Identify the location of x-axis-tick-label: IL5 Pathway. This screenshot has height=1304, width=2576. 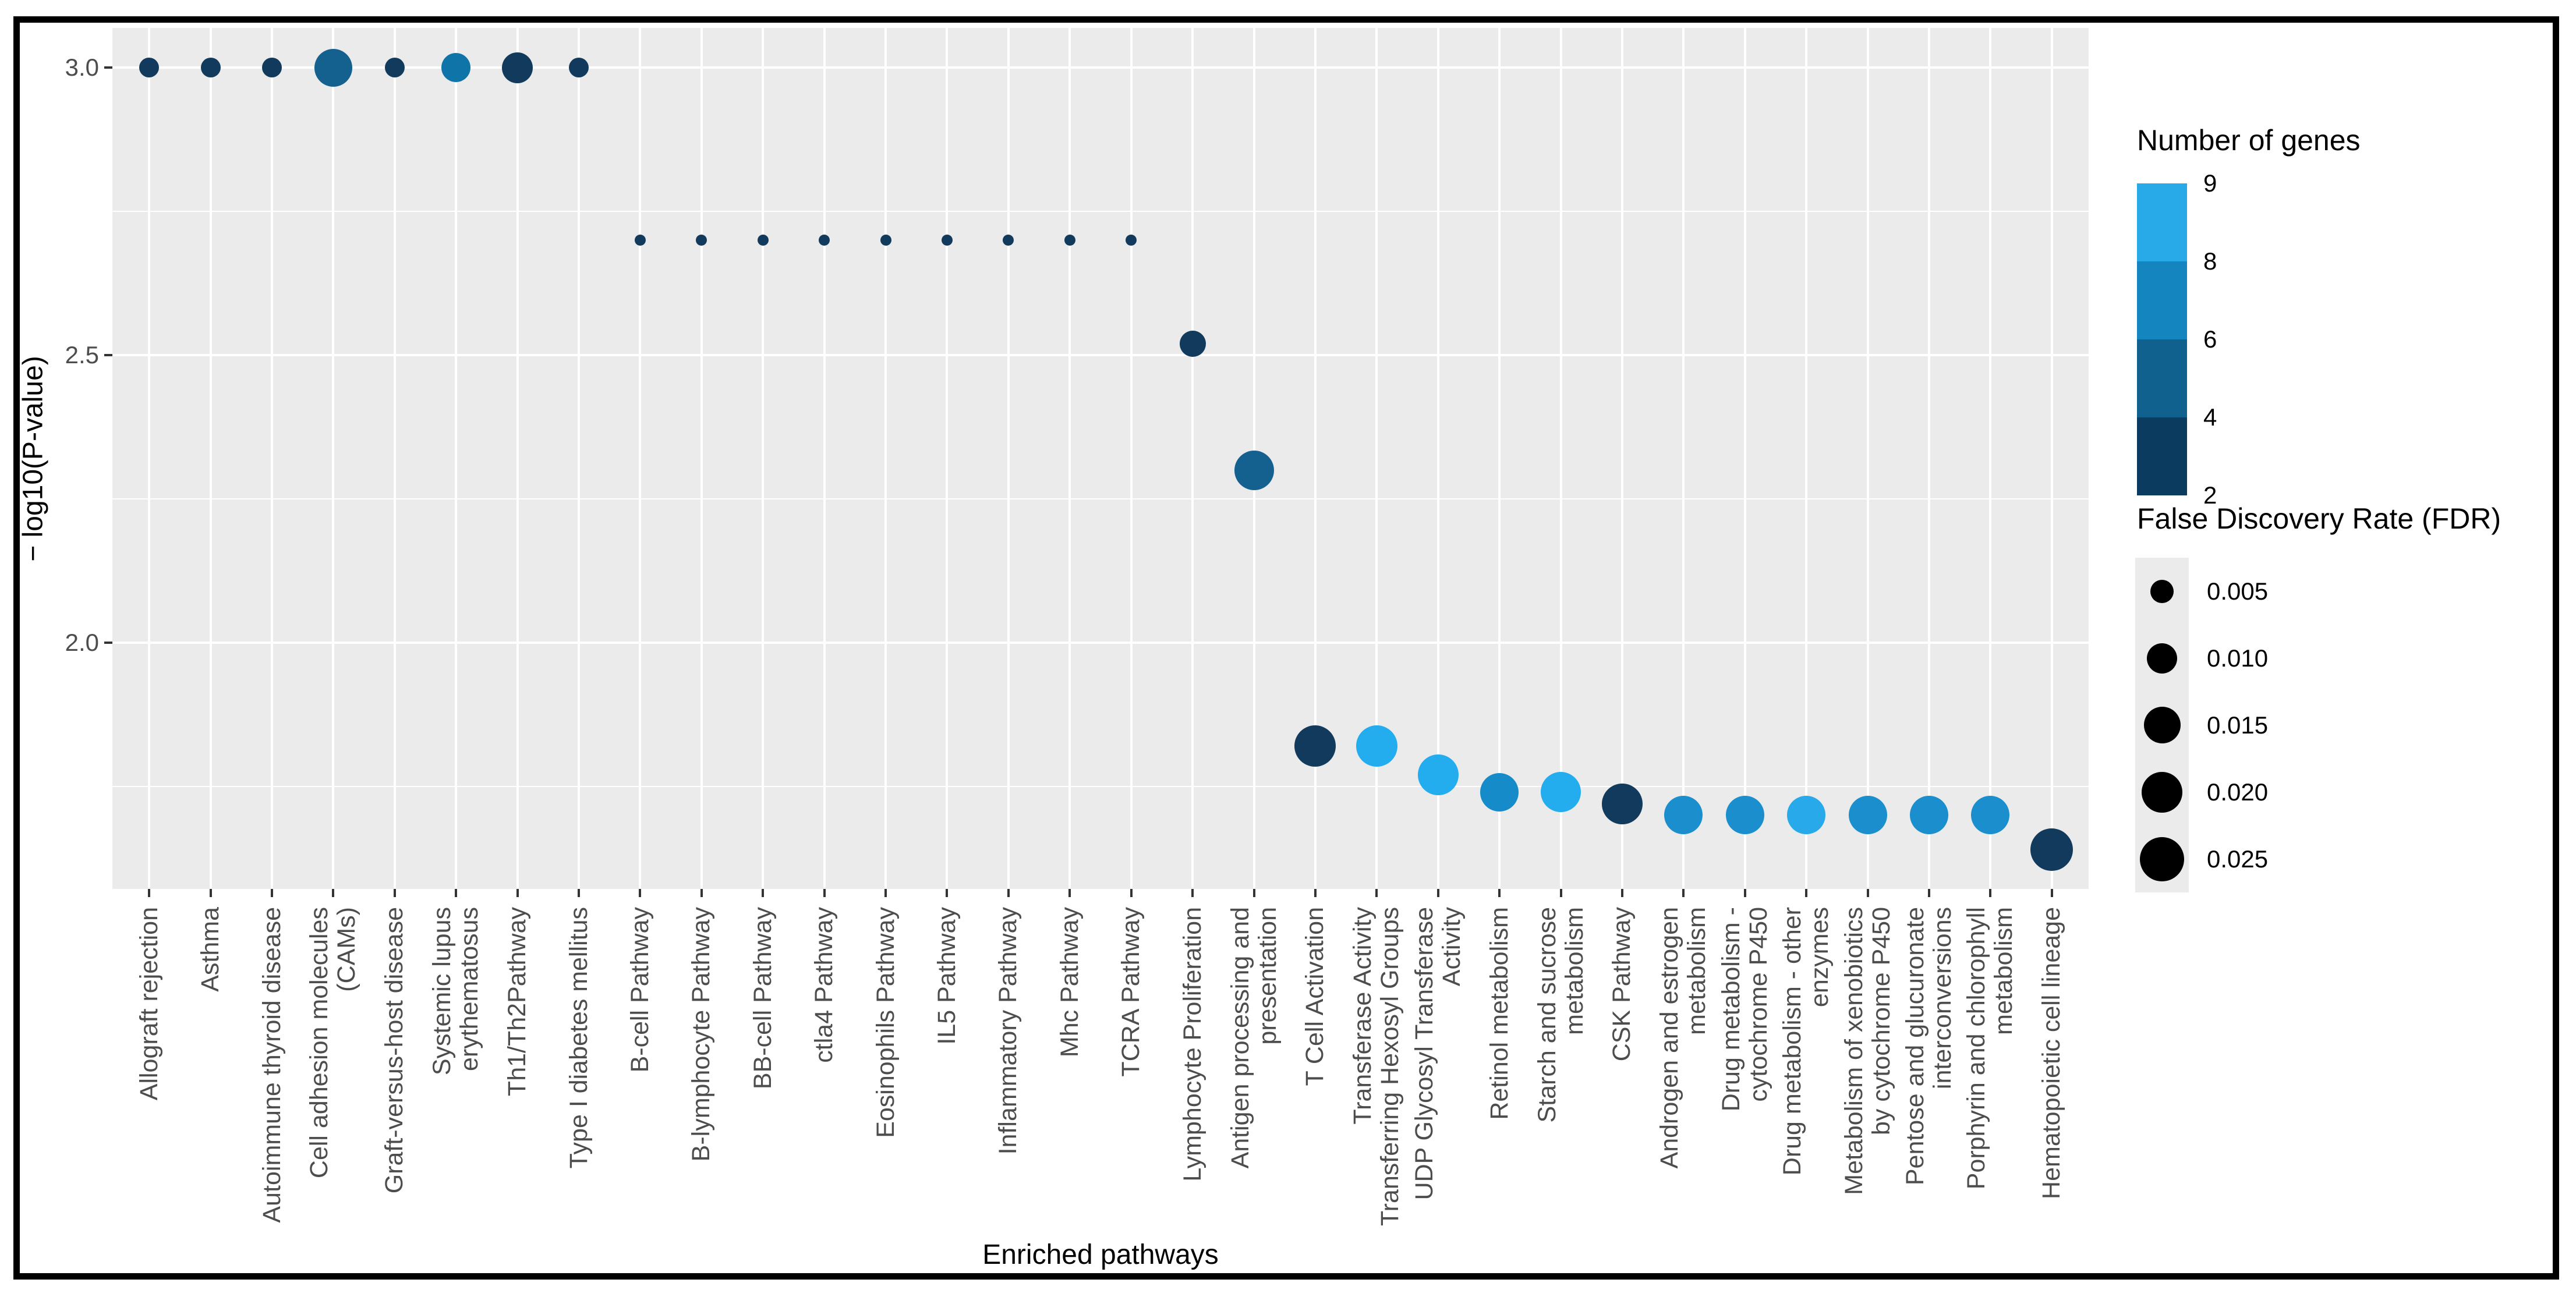
(946, 976).